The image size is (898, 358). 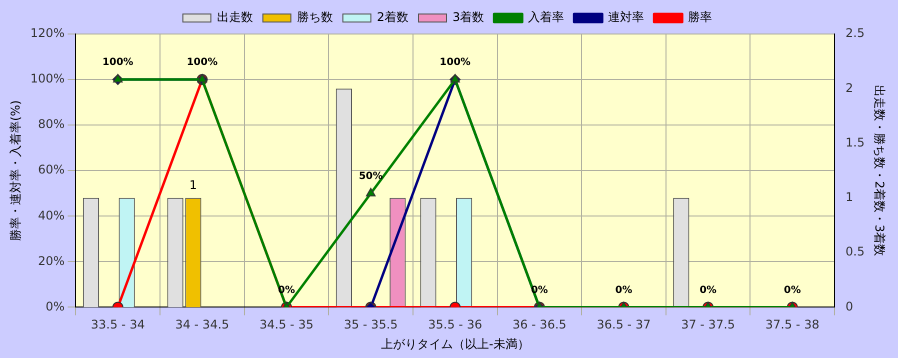 What do you see at coordinates (193, 185) in the screenshot?
I see `data-label: 1` at bounding box center [193, 185].